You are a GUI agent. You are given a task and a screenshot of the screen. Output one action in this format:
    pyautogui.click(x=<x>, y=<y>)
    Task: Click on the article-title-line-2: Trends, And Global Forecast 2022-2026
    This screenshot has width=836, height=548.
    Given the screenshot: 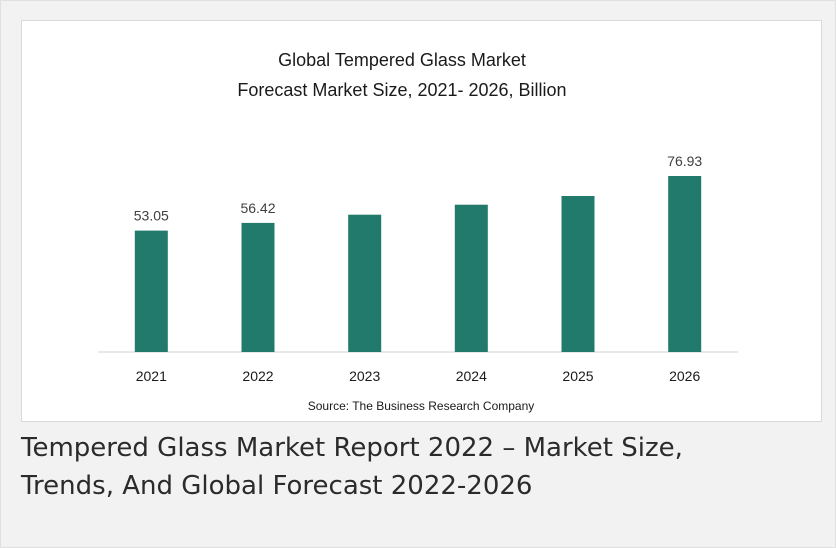 What is the action you would take?
    pyautogui.click(x=277, y=486)
    